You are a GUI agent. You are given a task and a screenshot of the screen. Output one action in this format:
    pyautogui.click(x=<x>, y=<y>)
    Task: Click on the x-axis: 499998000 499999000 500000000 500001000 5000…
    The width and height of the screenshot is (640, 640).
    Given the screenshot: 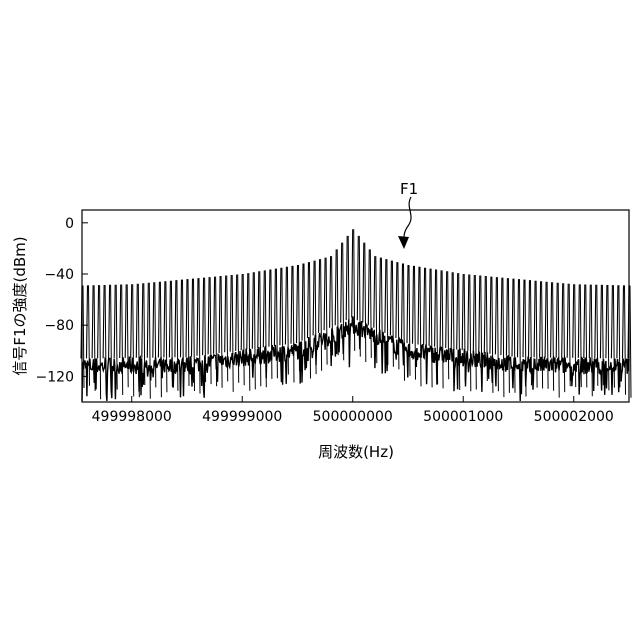 What is the action you would take?
    pyautogui.click(x=353, y=410)
    